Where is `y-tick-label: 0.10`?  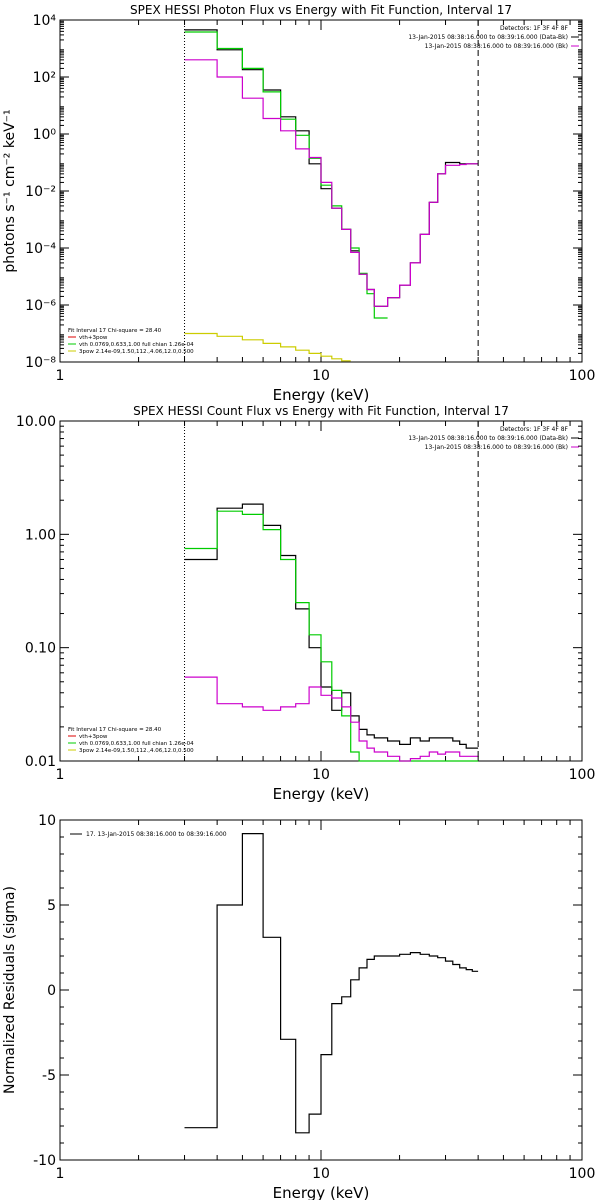
y-tick-label: 0.10 is located at coordinates (40, 649).